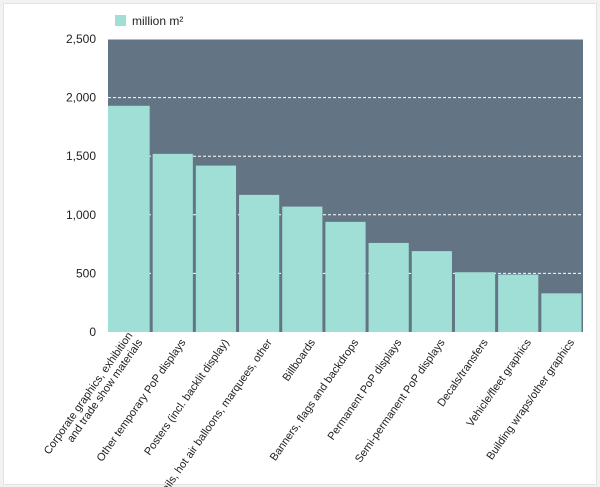 The width and height of the screenshot is (600, 487). I want to click on x-tick-label: Banners, flags and backdrops, so click(315, 400).